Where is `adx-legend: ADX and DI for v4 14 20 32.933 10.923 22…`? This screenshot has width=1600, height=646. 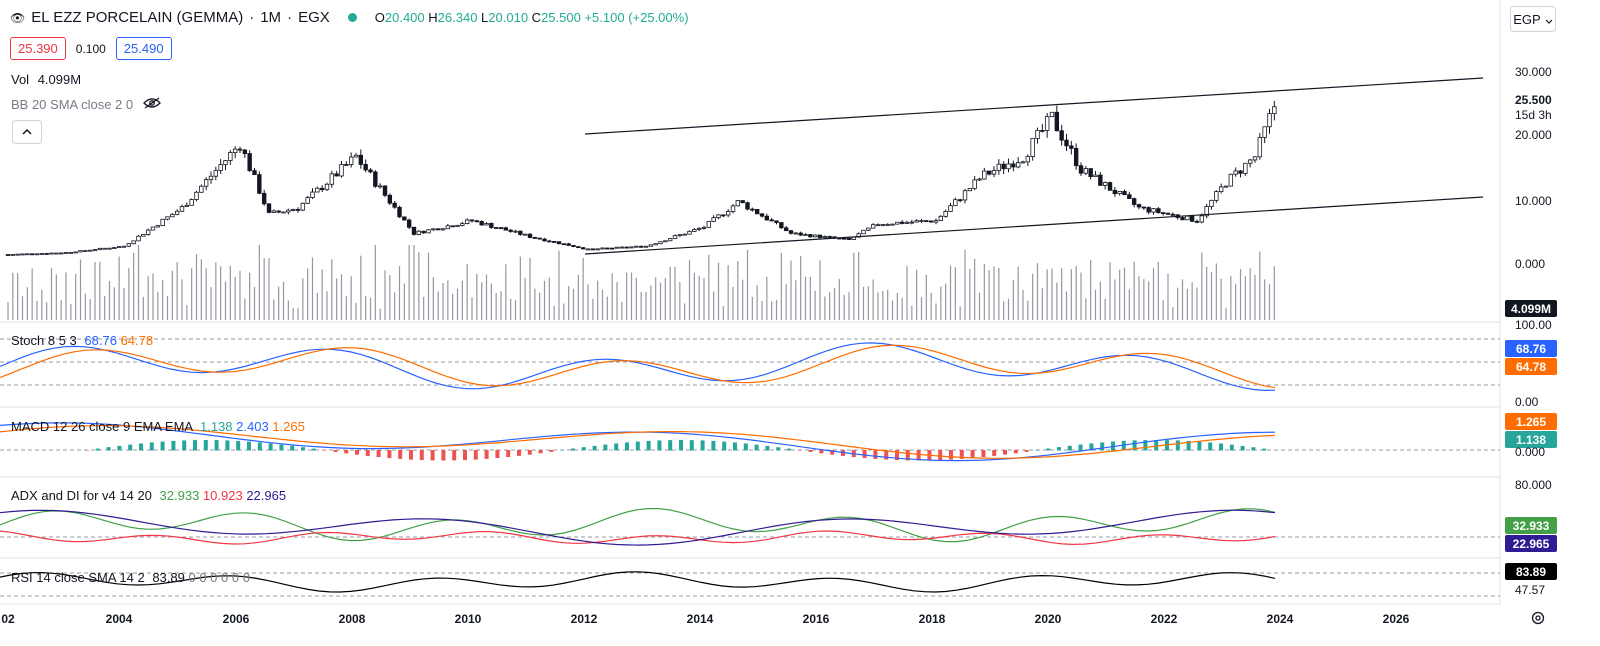 adx-legend: ADX and DI for v4 14 20 32.933 10.923 22… is located at coordinates (148, 495).